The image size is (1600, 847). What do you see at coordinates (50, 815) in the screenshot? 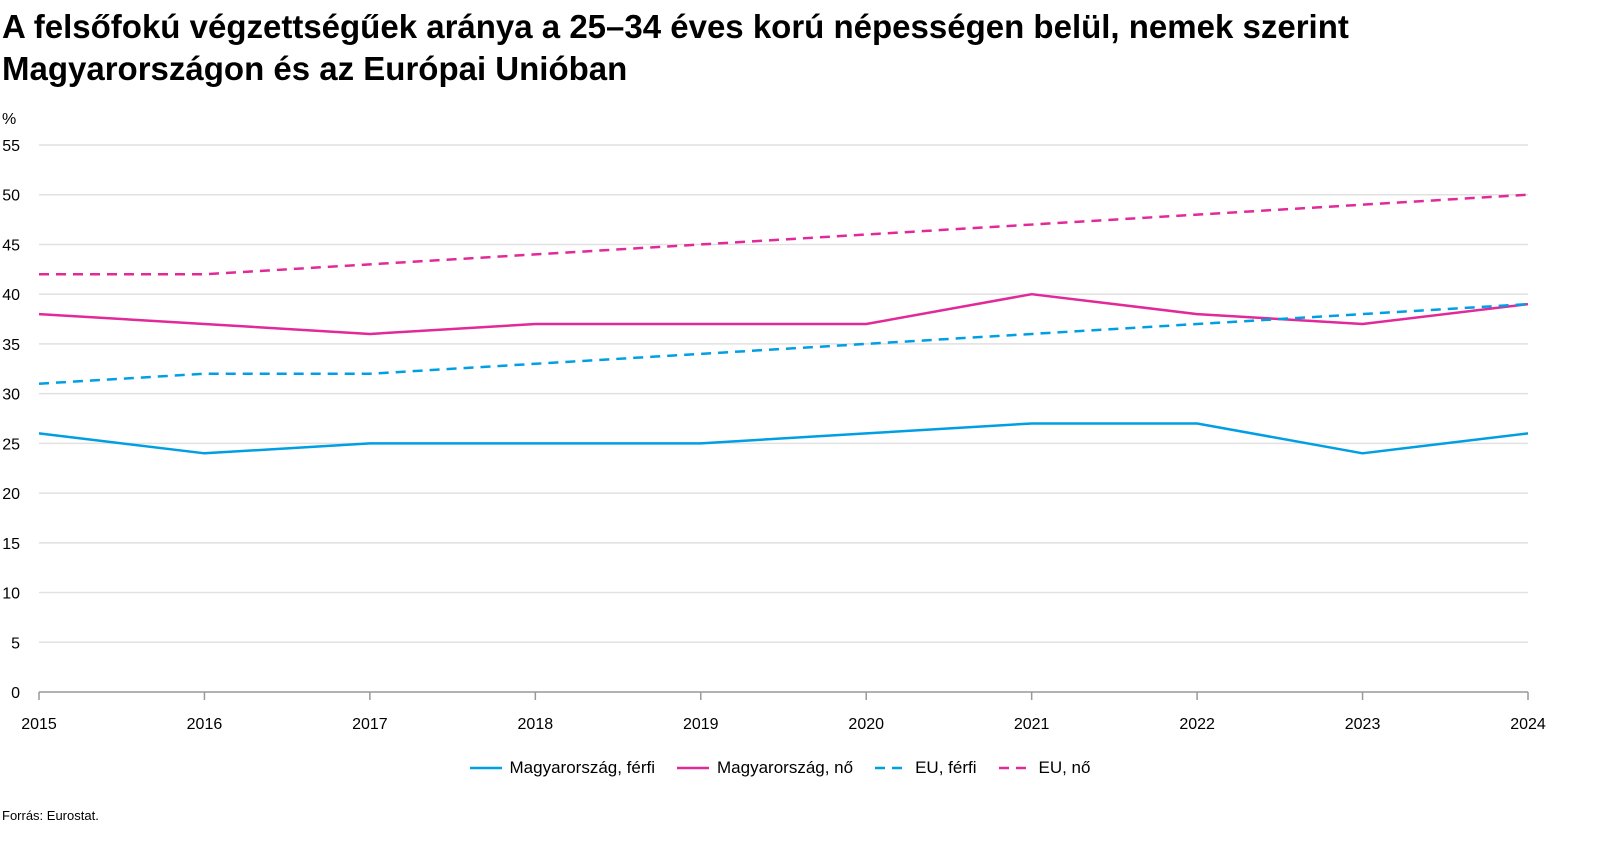
I see `source-note: Forrás: Eurostat.` at bounding box center [50, 815].